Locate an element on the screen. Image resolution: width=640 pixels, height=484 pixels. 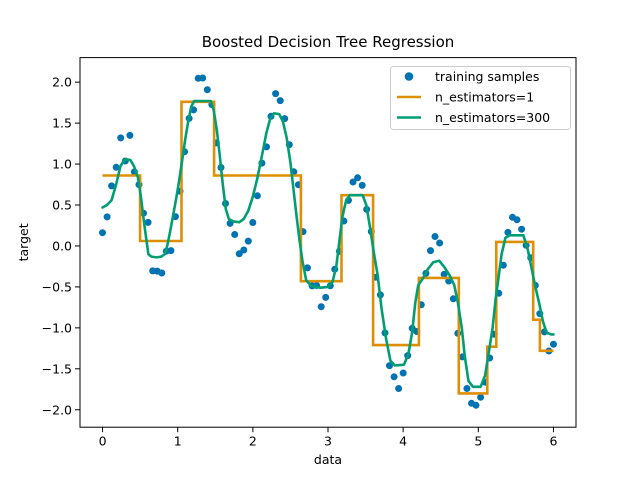
x-tick-label: 1 is located at coordinates (178, 441).